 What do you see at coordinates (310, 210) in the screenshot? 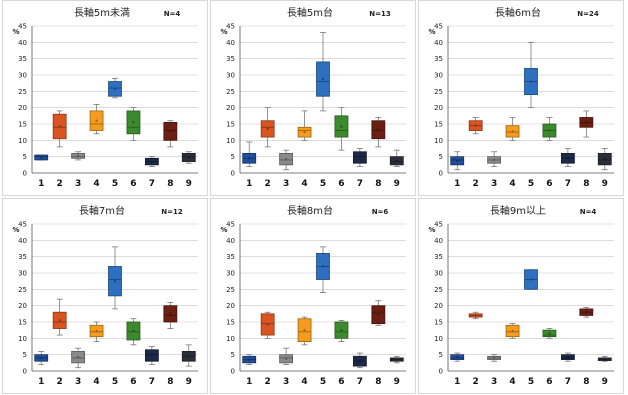
I see `chart-title: 長軸8m台` at bounding box center [310, 210].